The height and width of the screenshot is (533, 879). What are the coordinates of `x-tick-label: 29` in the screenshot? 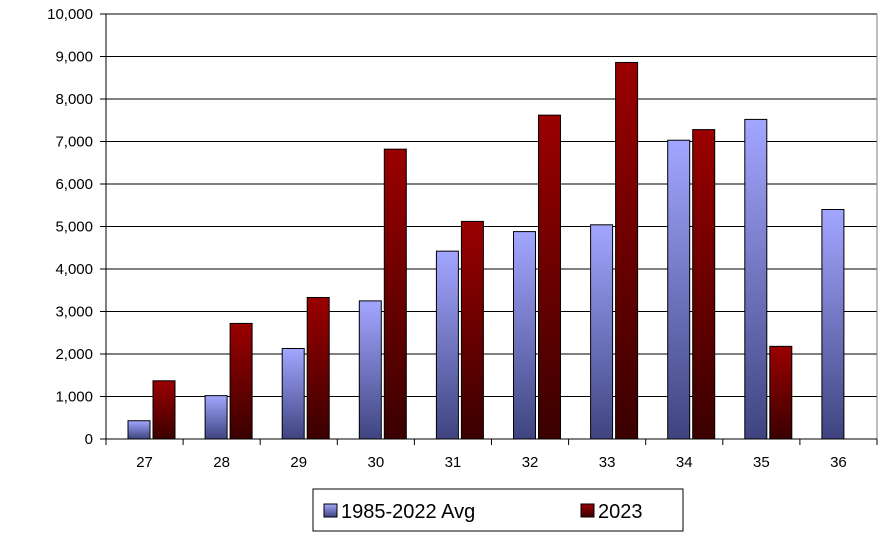 It's located at (298, 462).